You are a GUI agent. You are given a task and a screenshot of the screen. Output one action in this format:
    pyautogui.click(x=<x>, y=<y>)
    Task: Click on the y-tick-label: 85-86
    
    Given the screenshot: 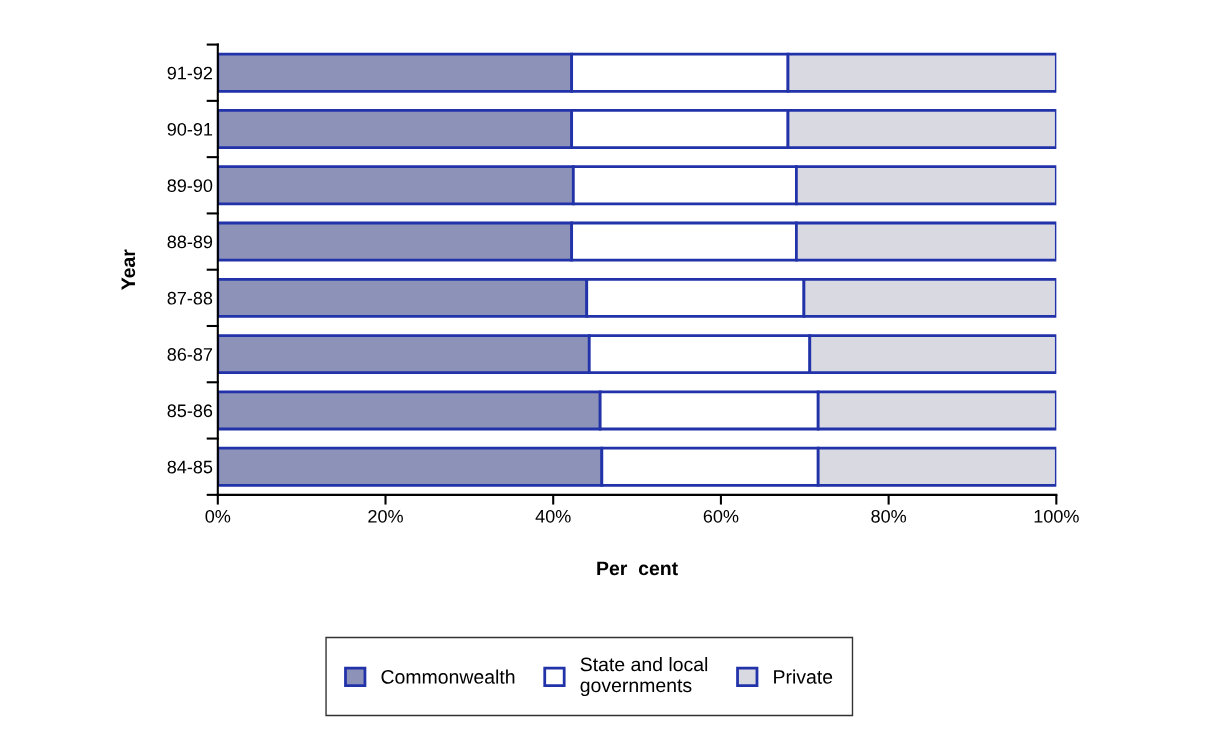 What is the action you would take?
    pyautogui.click(x=190, y=411)
    